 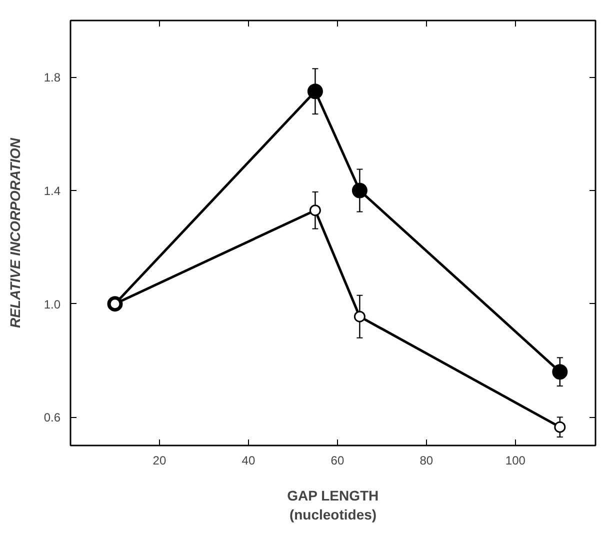 What do you see at coordinates (52, 304) in the screenshot?
I see `y-tick-label: 1.0` at bounding box center [52, 304].